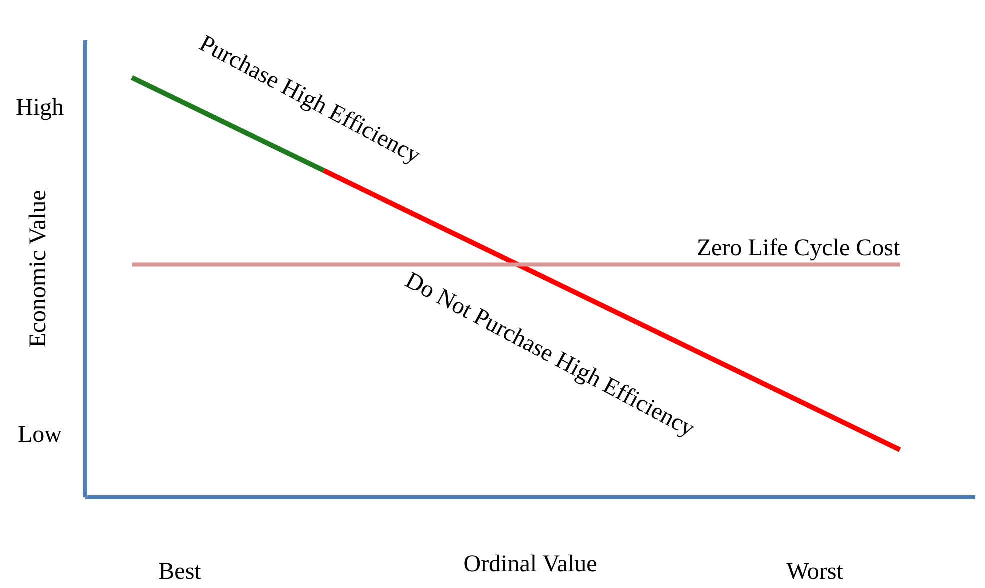 The width and height of the screenshot is (985, 588). Describe the element at coordinates (531, 565) in the screenshot. I see `x-axis-title: Ordinal Value` at that location.